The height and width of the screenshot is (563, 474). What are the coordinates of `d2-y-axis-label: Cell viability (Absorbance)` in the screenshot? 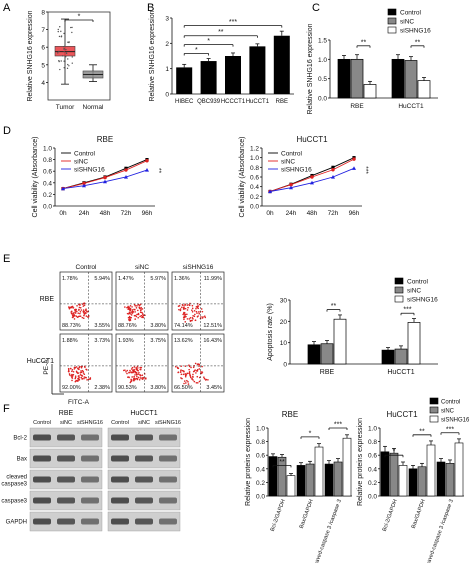 It's located at (242, 177).